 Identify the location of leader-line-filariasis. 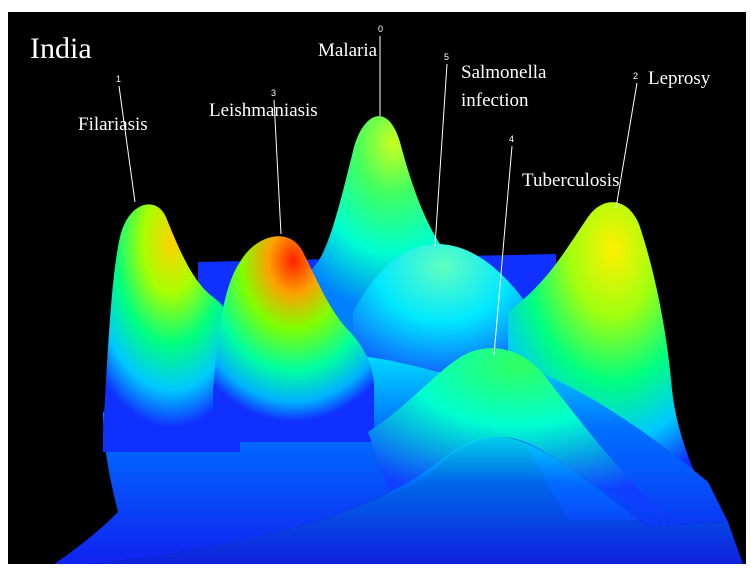
(127, 144).